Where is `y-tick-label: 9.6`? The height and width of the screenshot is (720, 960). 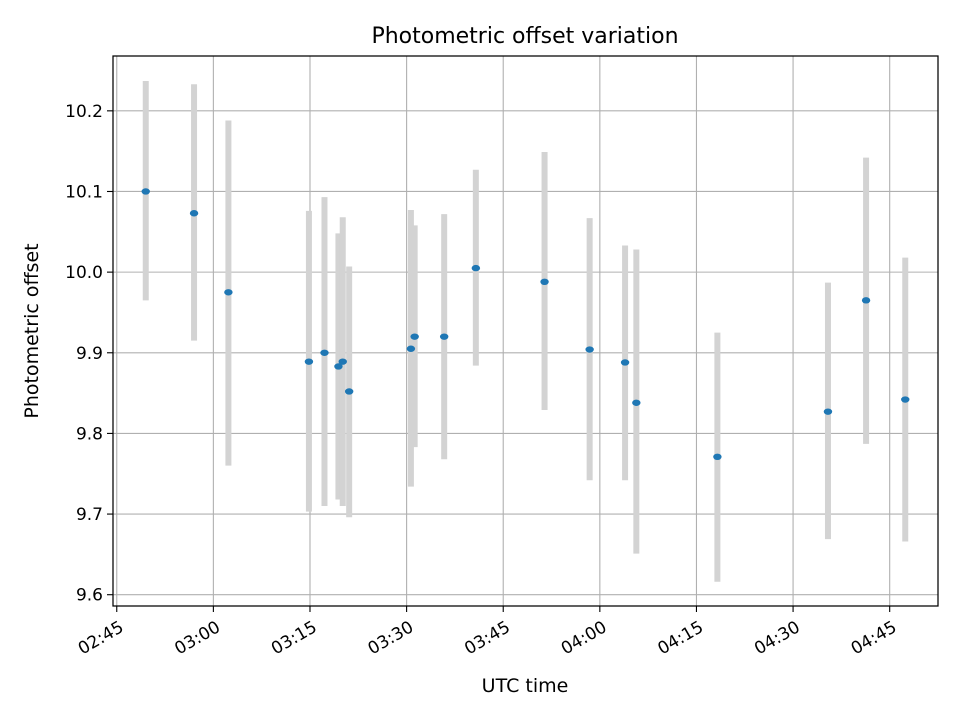 y-tick-label: 9.6 is located at coordinates (89, 596).